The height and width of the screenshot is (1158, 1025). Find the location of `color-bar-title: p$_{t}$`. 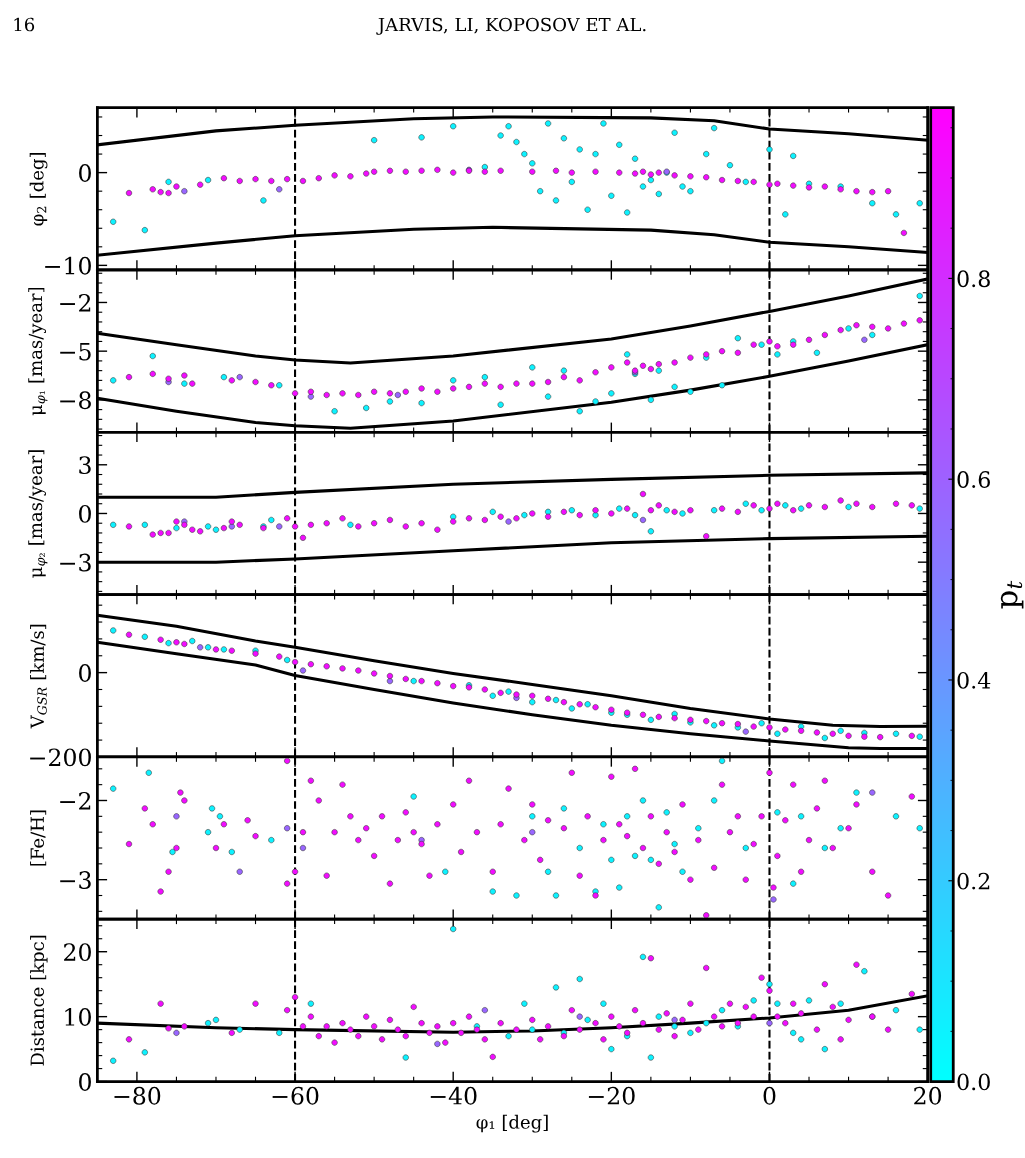

color-bar-title: p$_{t}$ is located at coordinates (1012, 594).